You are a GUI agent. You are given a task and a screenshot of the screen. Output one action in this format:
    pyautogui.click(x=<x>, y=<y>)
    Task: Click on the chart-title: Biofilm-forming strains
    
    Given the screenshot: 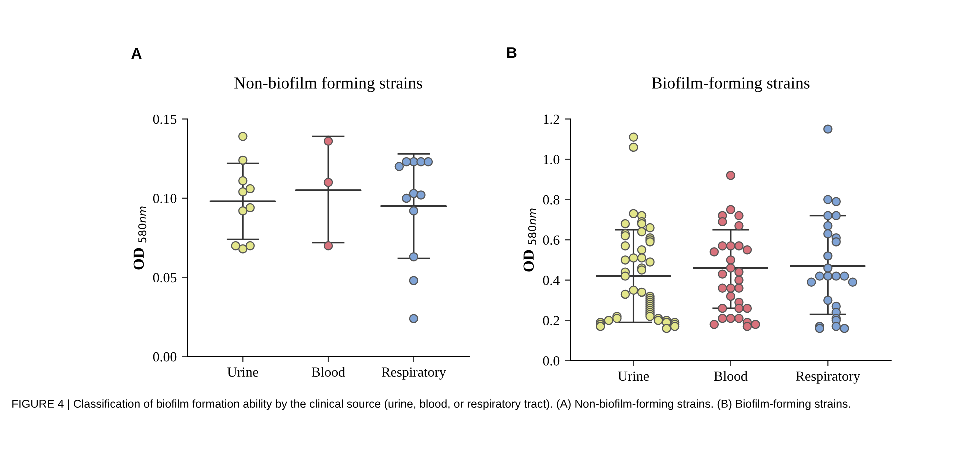 What is the action you would take?
    pyautogui.click(x=731, y=84)
    